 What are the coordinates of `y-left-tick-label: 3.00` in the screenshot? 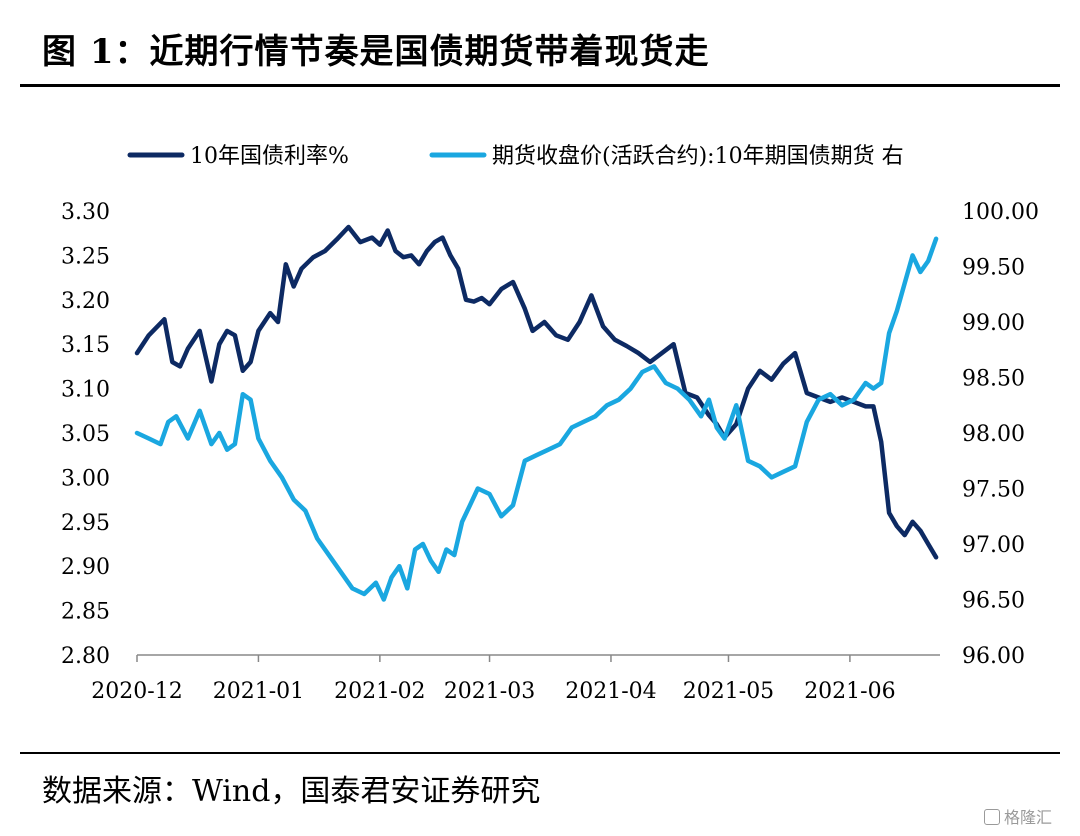 It's located at (85, 478).